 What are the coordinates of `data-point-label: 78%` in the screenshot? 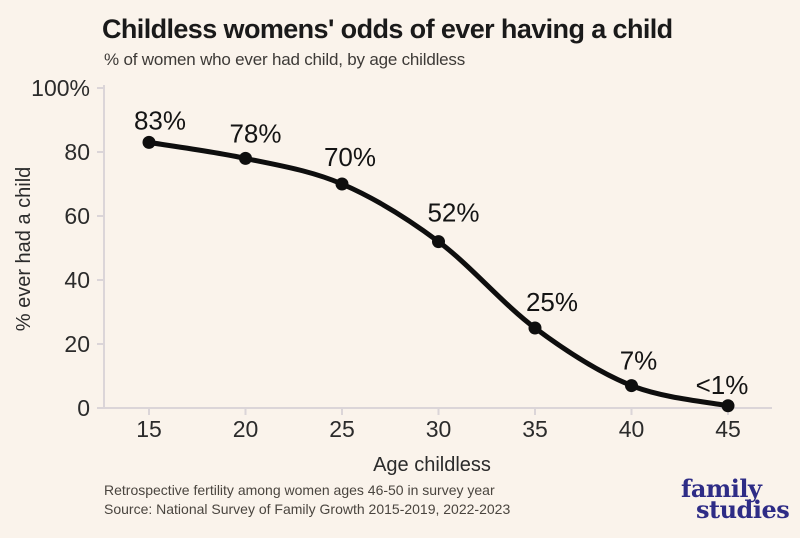 It's located at (255, 133).